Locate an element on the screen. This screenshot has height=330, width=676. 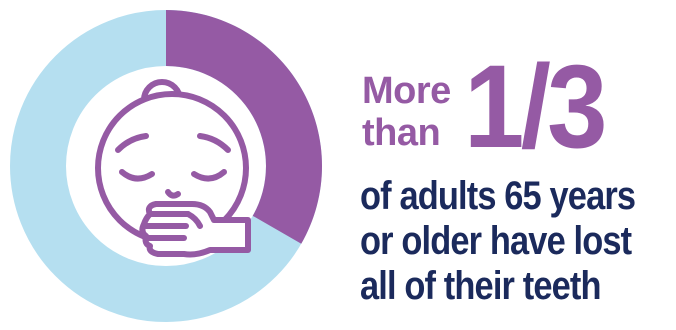
statement-line-1: of adults 65 years is located at coordinates (498, 196).